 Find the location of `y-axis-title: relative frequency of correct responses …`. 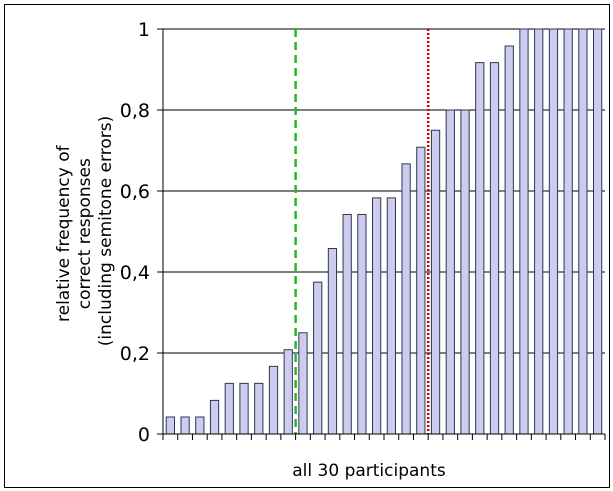

y-axis-title: relative frequency of correct responses … is located at coordinates (85, 231).